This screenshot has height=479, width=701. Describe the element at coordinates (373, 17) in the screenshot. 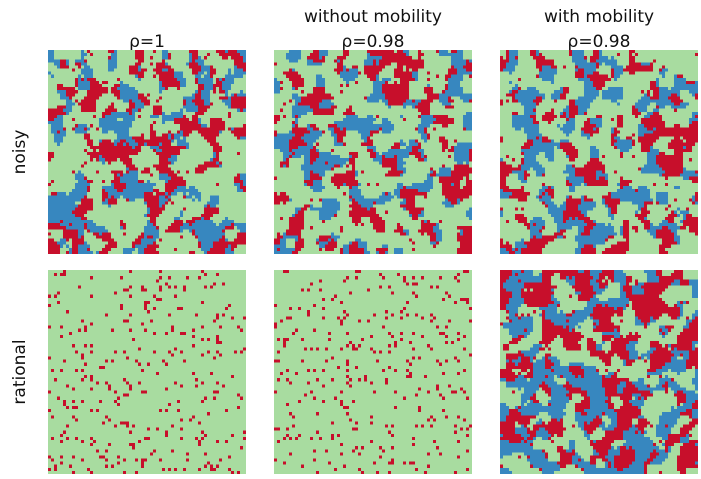

I see `column-title: without mobility` at that location.